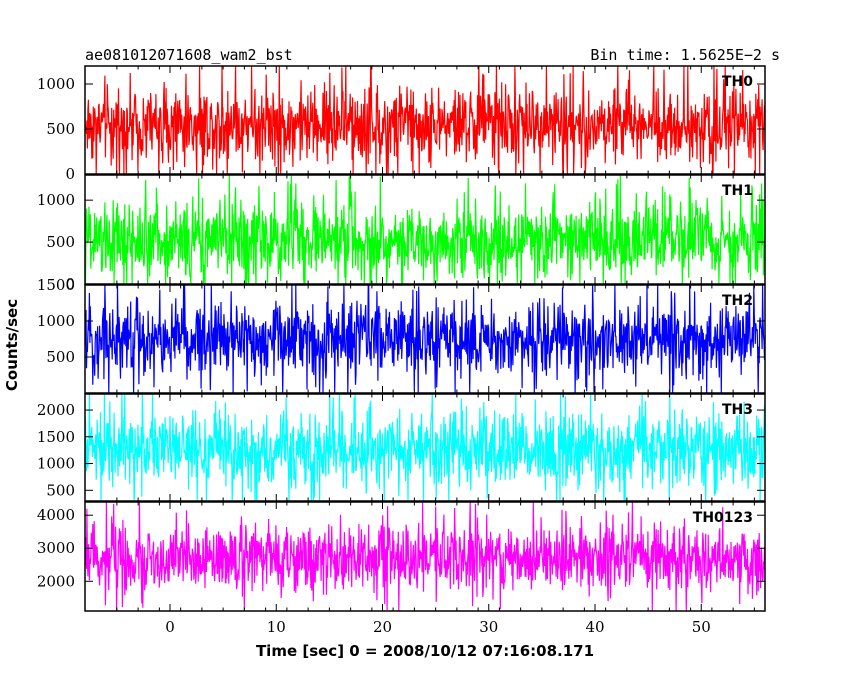 Image resolution: width=850 pixels, height=680 pixels. I want to click on panel-label-th0: TH0, so click(737, 82).